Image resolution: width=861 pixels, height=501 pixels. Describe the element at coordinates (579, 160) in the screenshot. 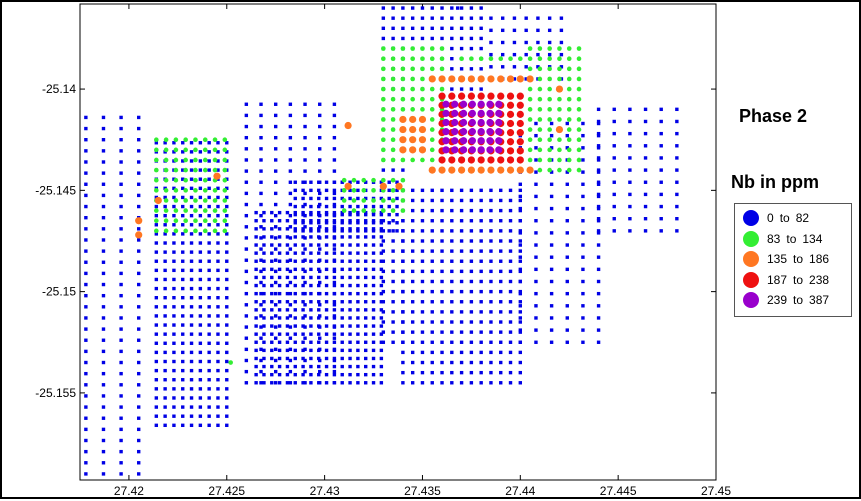

I see `data-point-2003` at that location.